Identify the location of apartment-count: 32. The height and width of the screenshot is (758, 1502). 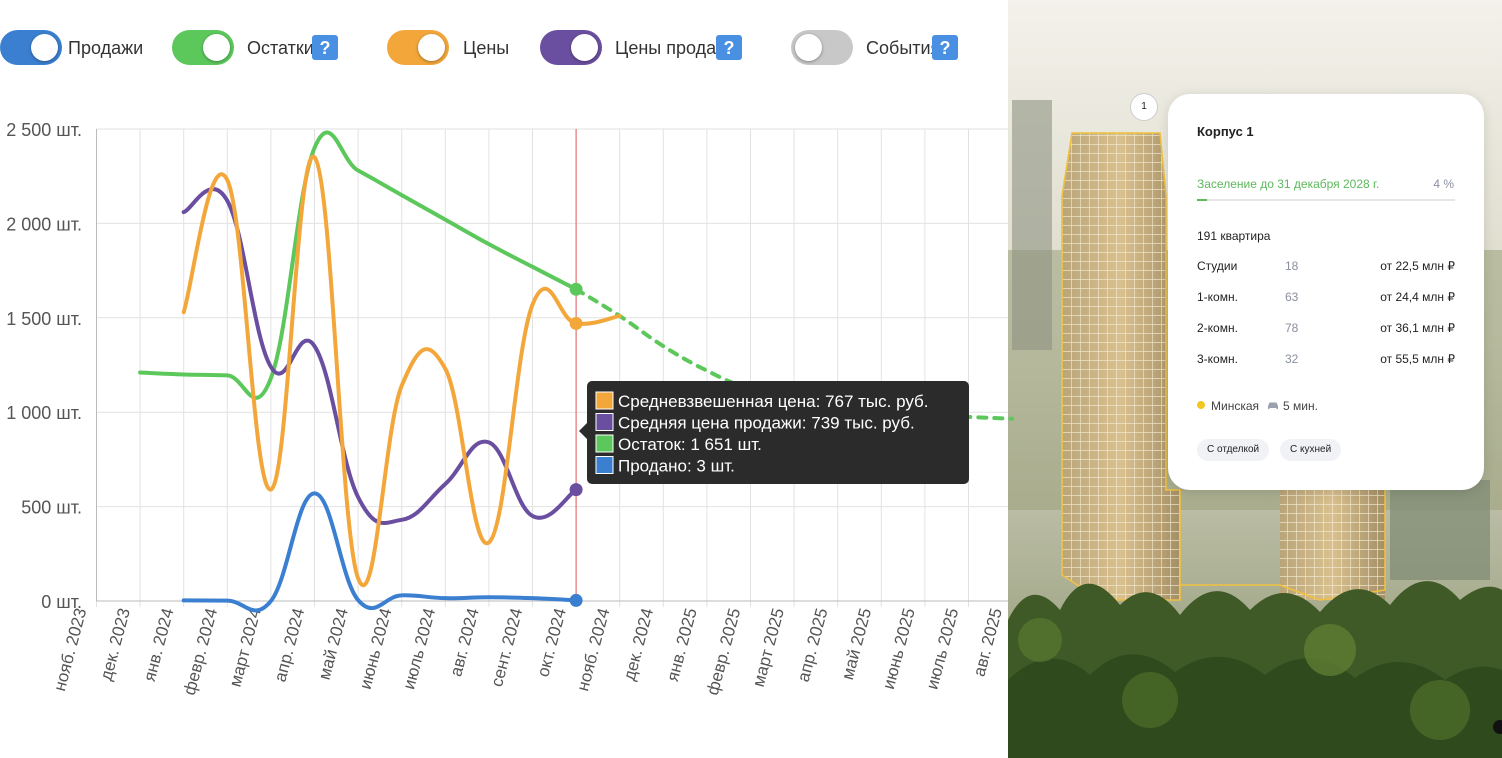
(1292, 359).